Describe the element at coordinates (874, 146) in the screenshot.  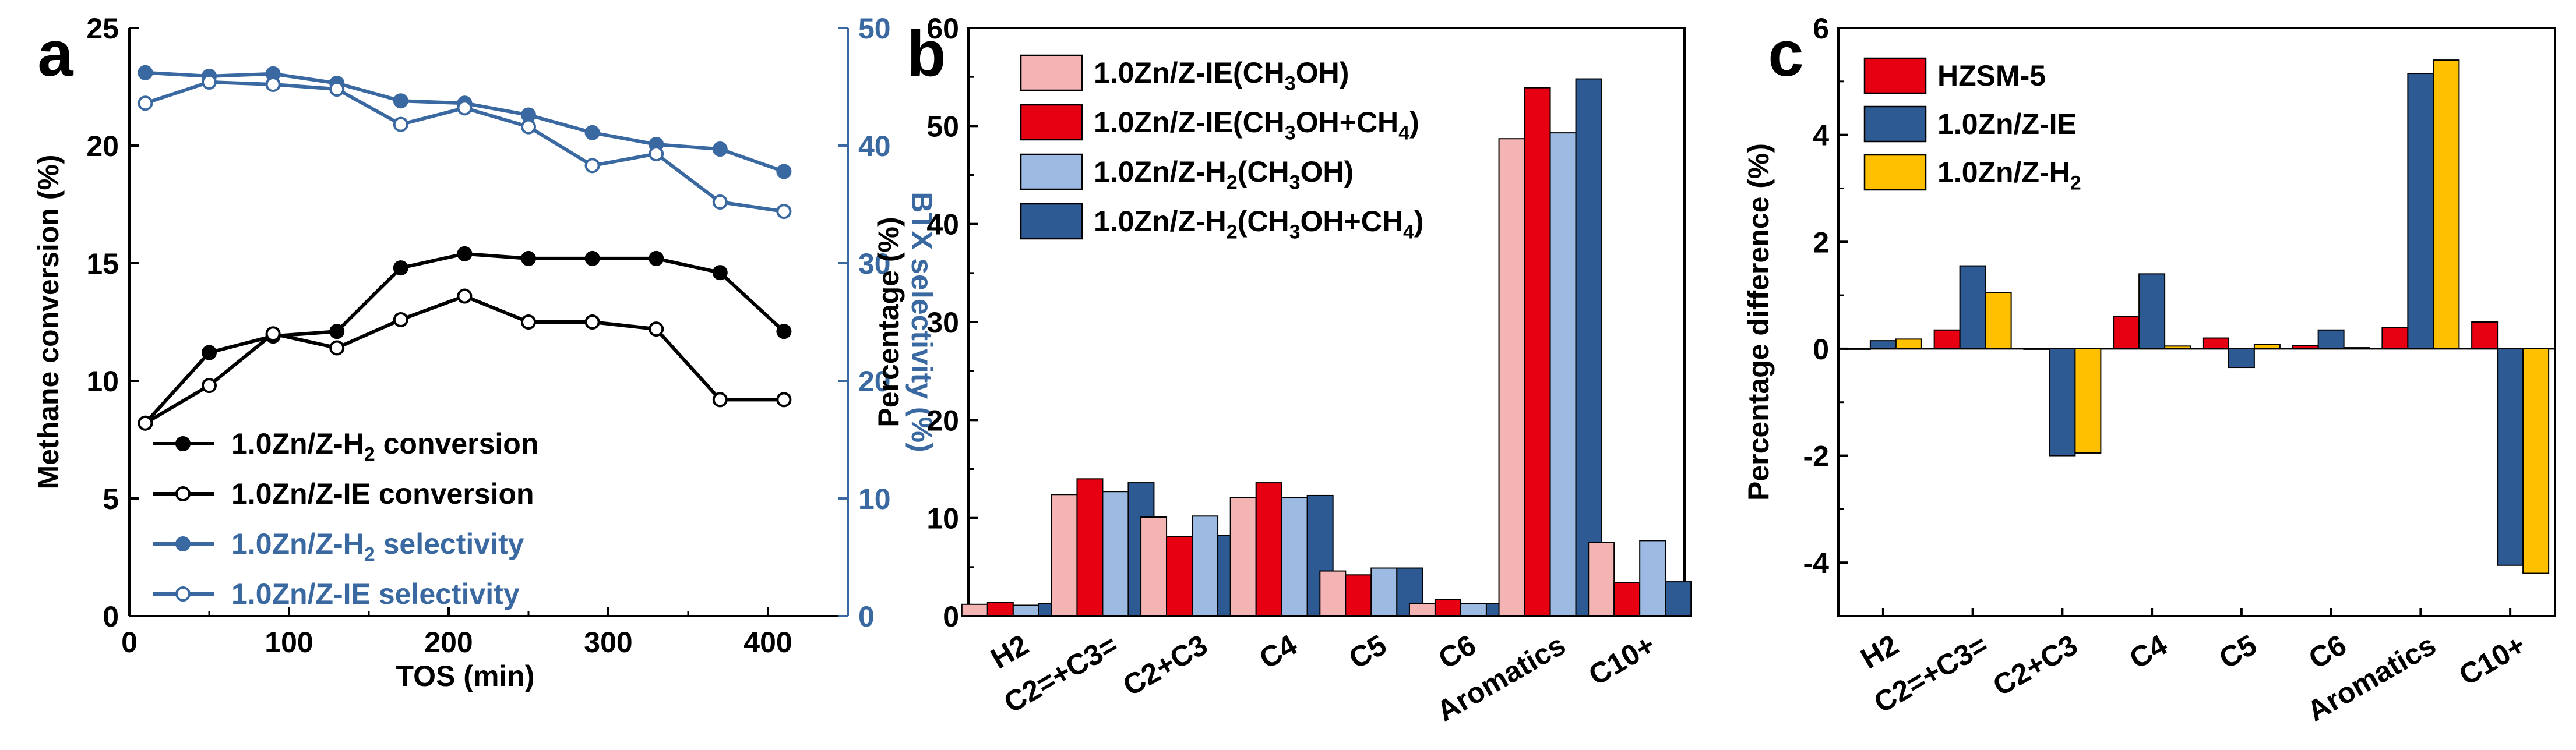
I see `y2-tick-label: 40` at that location.